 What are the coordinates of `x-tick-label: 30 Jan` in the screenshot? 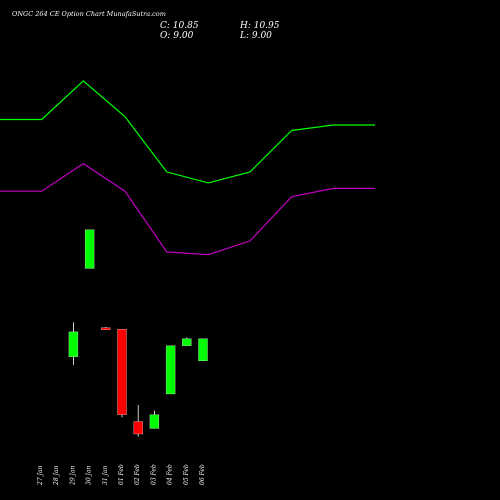 It's located at (89, 475).